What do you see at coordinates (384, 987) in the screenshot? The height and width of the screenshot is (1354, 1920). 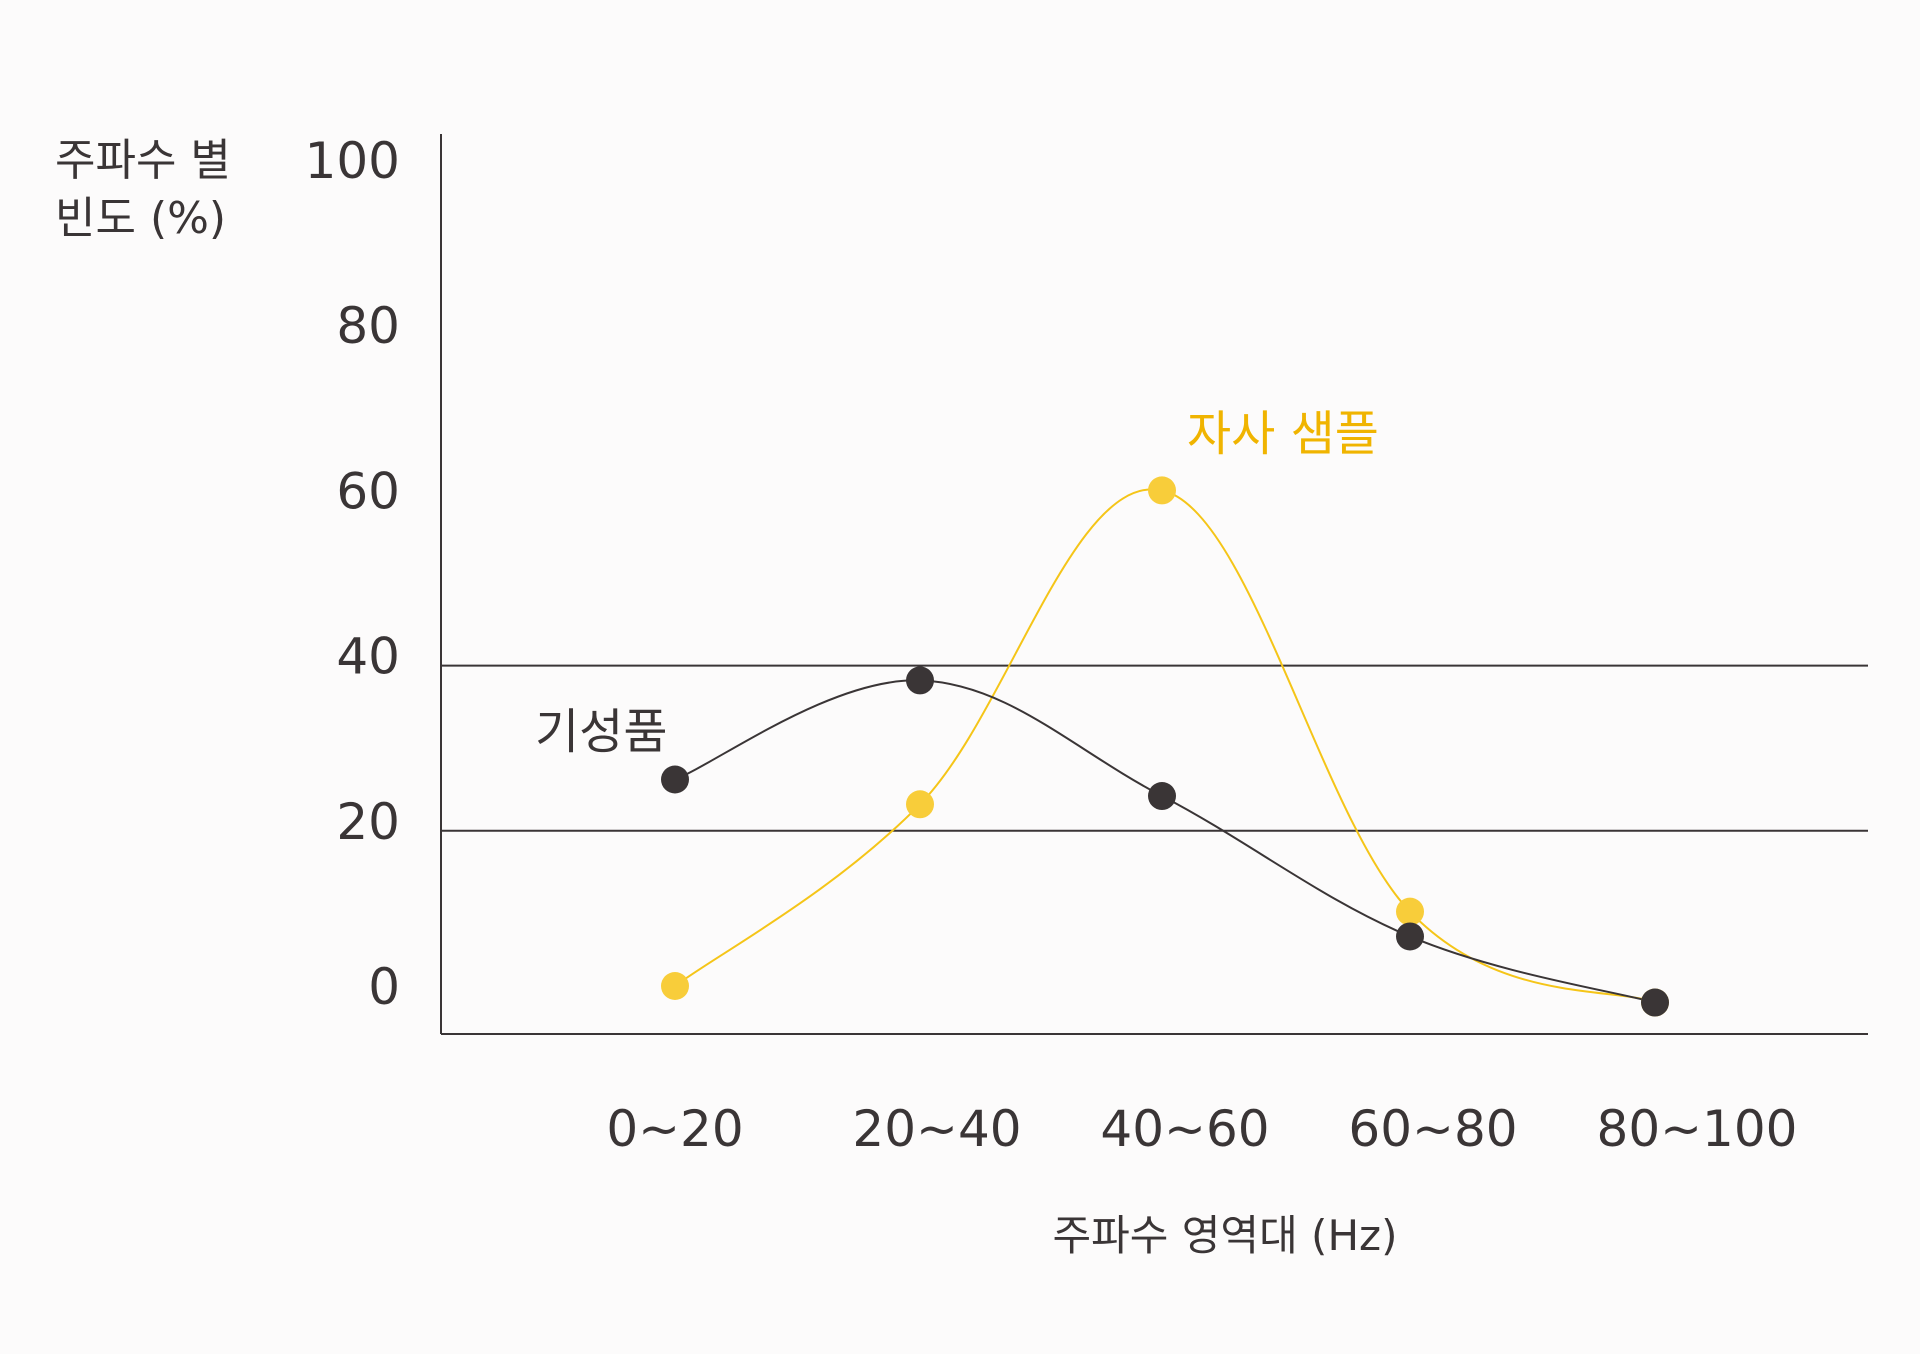 I see `y-tick-label: 0` at bounding box center [384, 987].